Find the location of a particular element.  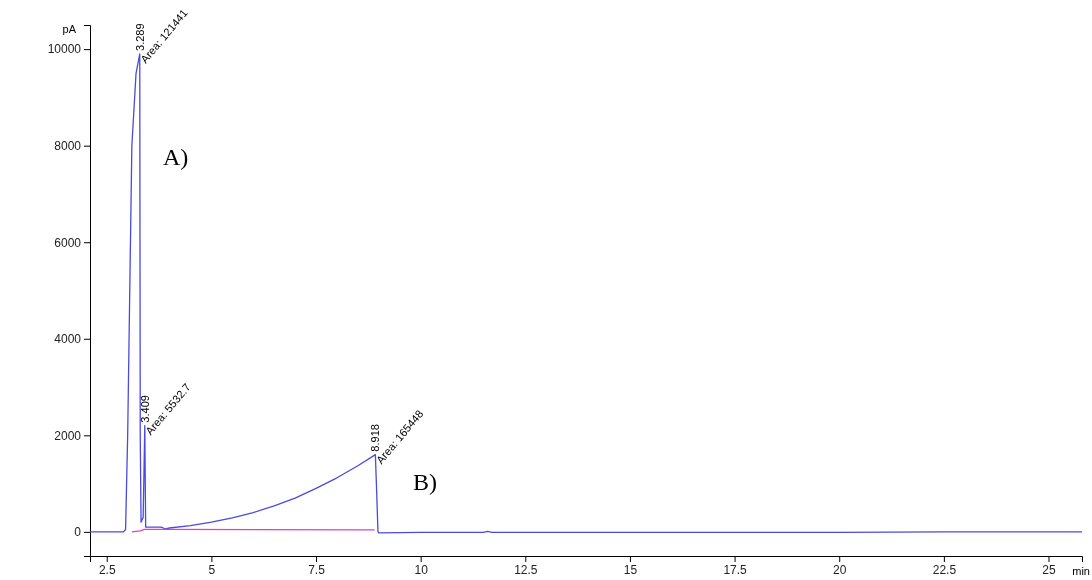

y-tick-label: 0 is located at coordinates (78, 532).